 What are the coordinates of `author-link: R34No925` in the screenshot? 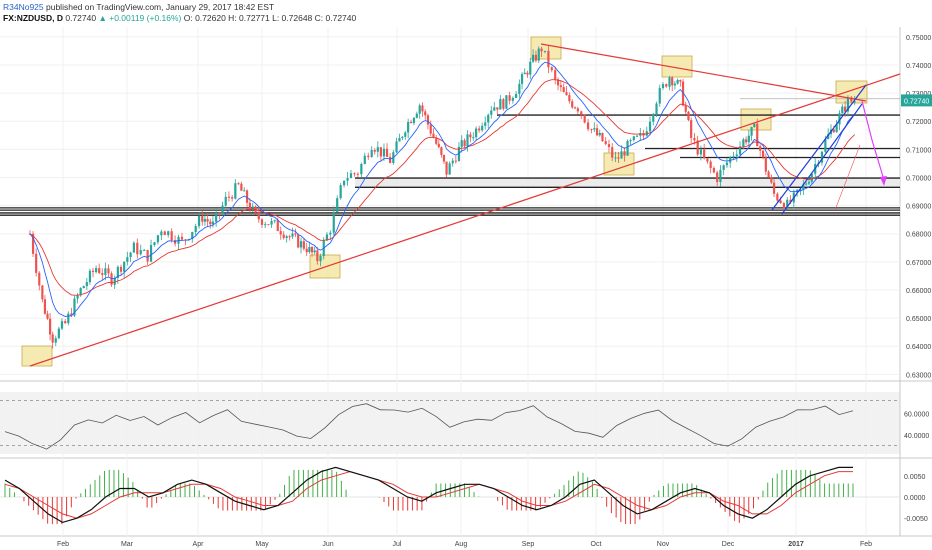 It's located at (23, 7).